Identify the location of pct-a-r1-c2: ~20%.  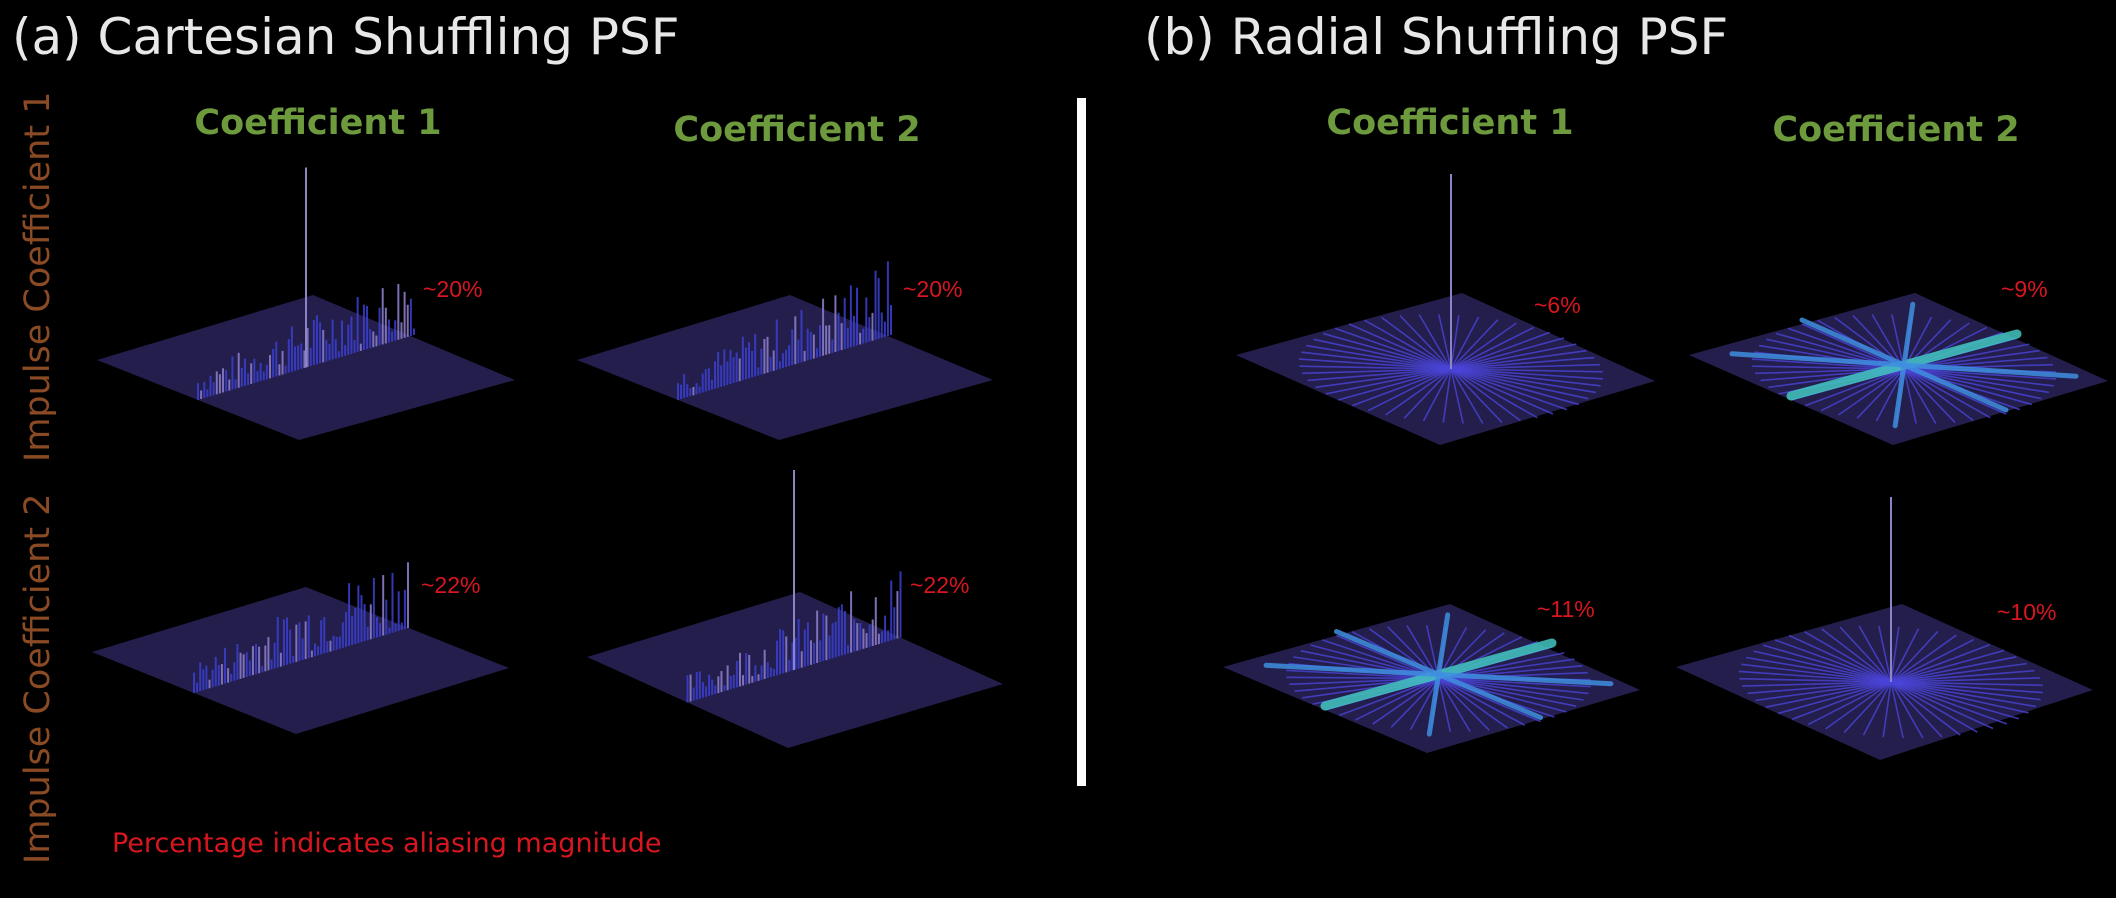
(933, 289).